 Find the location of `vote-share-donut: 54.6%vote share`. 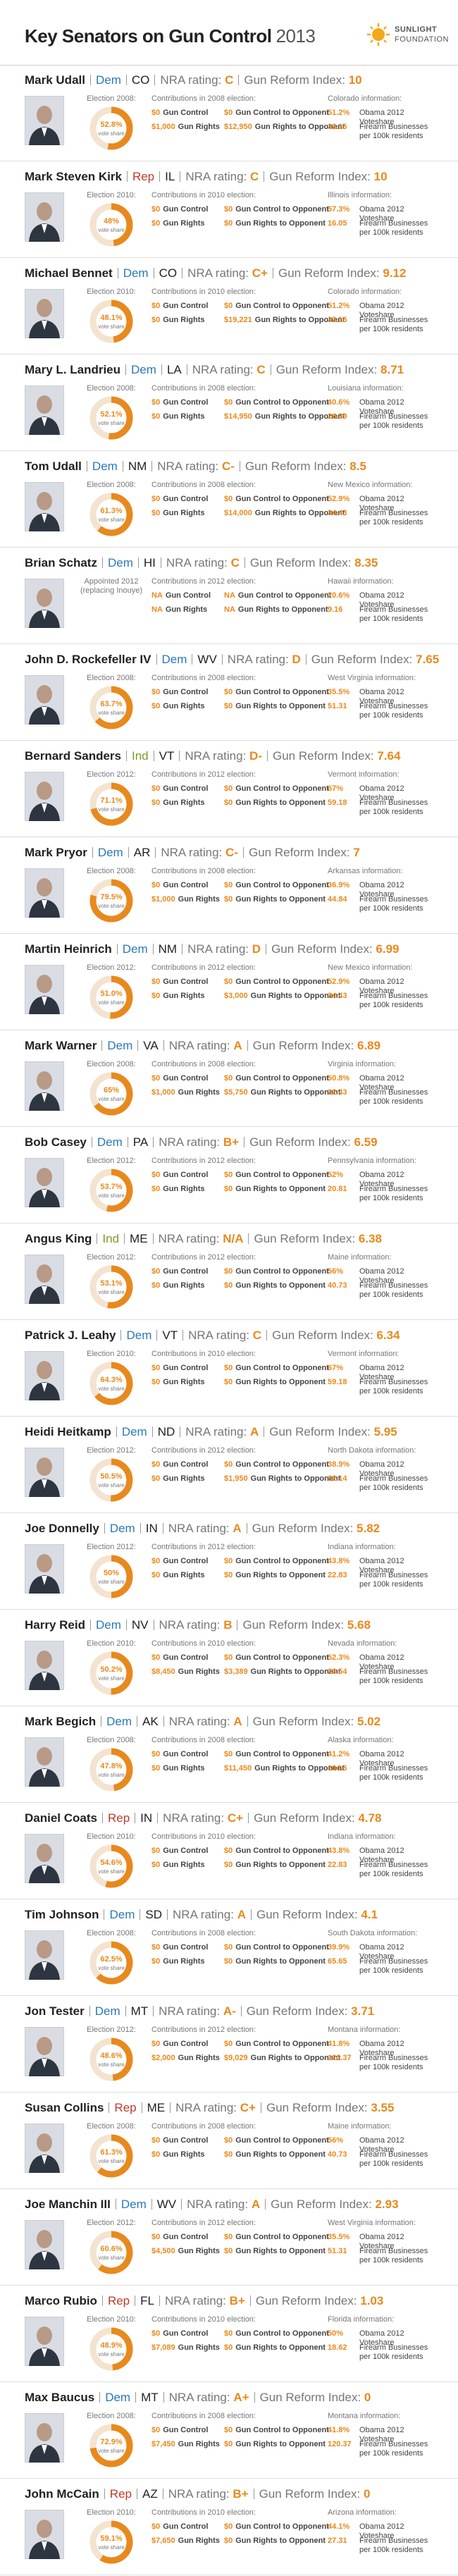

vote-share-donut: 54.6%vote share is located at coordinates (111, 1866).